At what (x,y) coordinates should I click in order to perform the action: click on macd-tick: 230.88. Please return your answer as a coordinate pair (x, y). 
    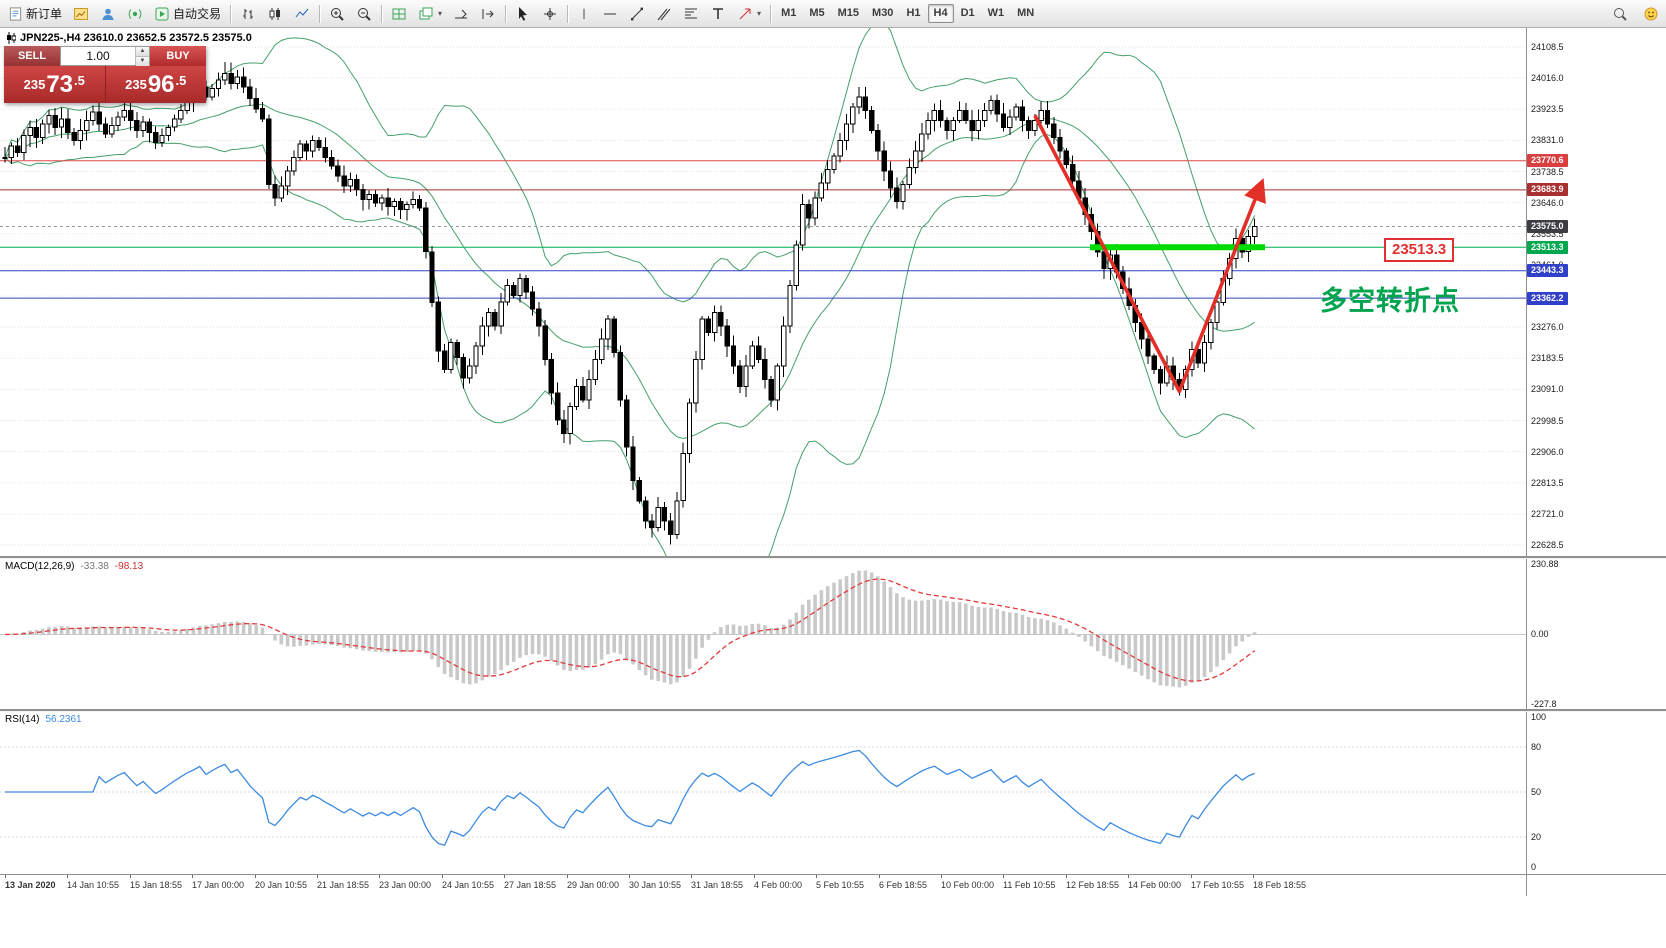
    Looking at the image, I should click on (1545, 564).